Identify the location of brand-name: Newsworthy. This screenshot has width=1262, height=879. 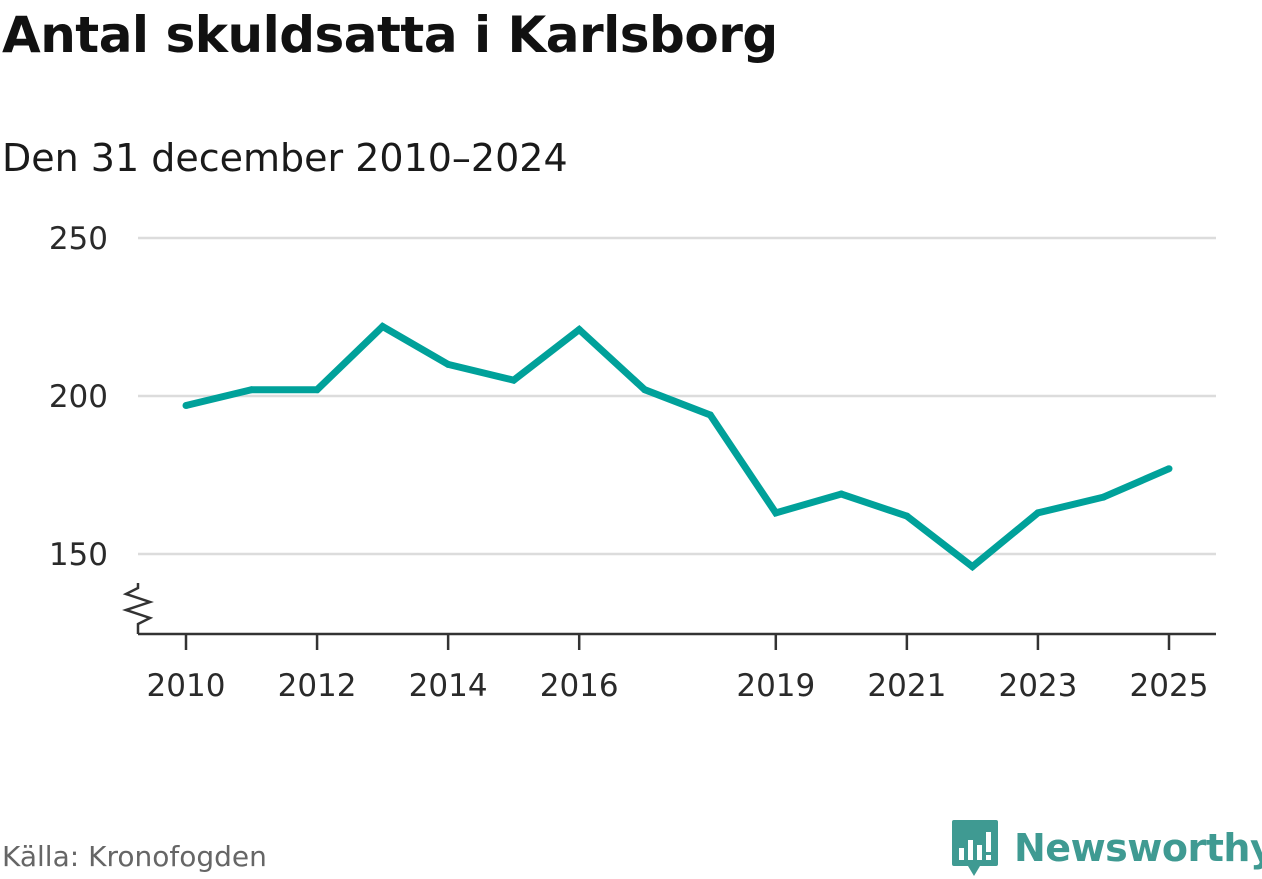
(1138, 848).